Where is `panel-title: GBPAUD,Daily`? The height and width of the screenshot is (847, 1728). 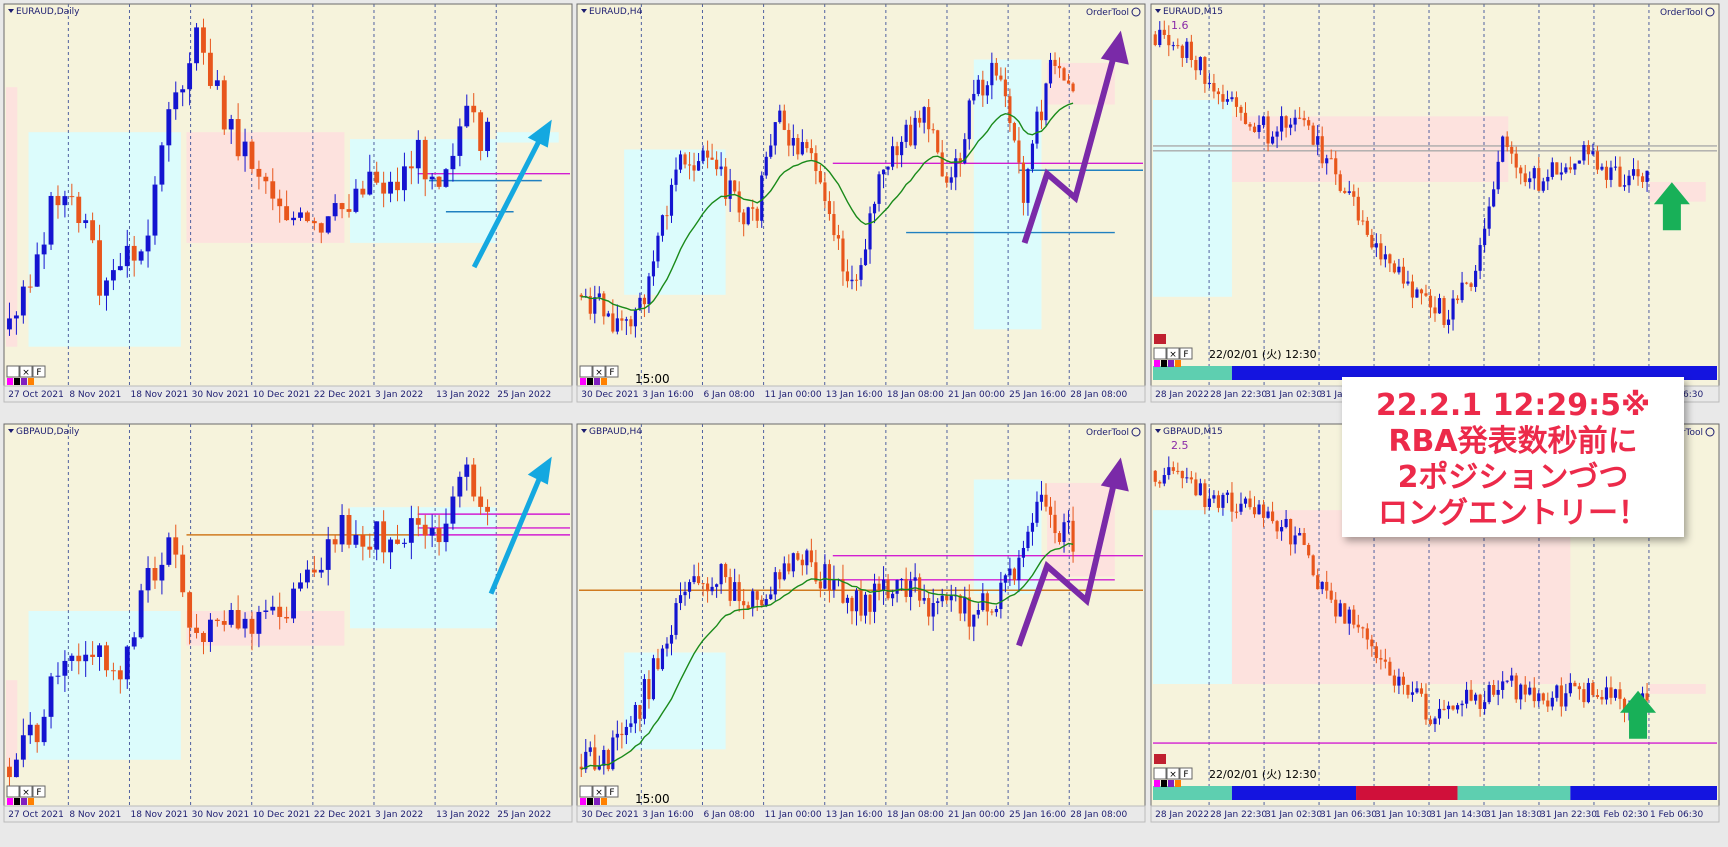
panel-title: GBPAUD,Daily is located at coordinates (48, 432).